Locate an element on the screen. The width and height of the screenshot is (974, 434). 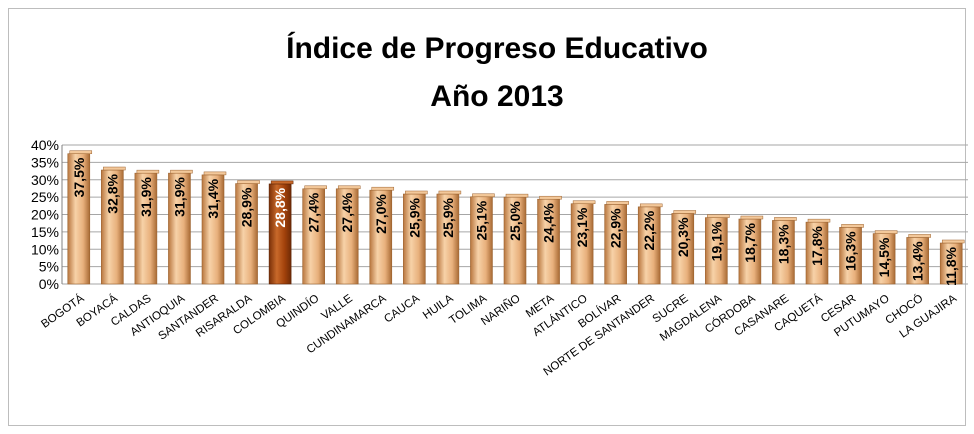
data-label: 13,4% is located at coordinates (918, 261).